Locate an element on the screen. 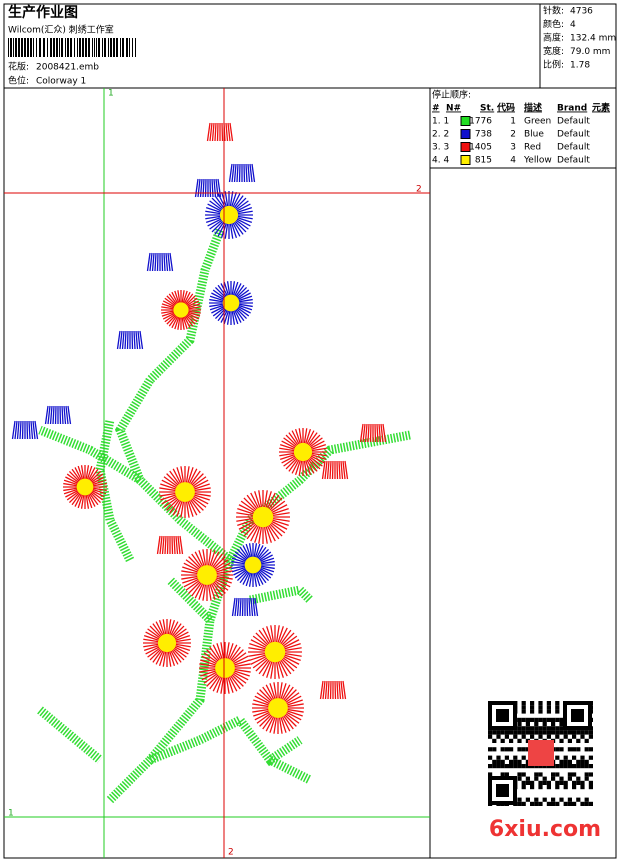 The height and width of the screenshot is (865, 620). stat-label: 宽度: is located at coordinates (553, 51).